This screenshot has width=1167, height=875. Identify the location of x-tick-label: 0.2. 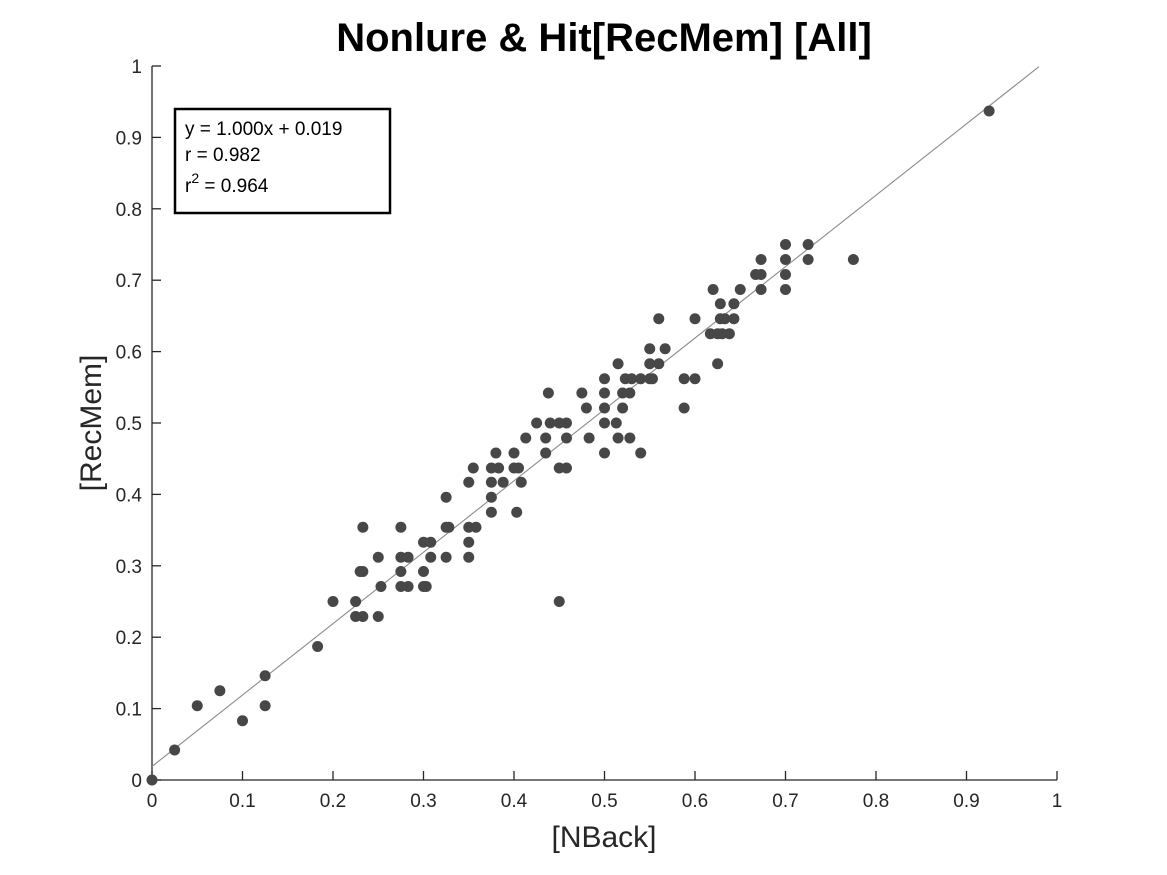
(333, 801).